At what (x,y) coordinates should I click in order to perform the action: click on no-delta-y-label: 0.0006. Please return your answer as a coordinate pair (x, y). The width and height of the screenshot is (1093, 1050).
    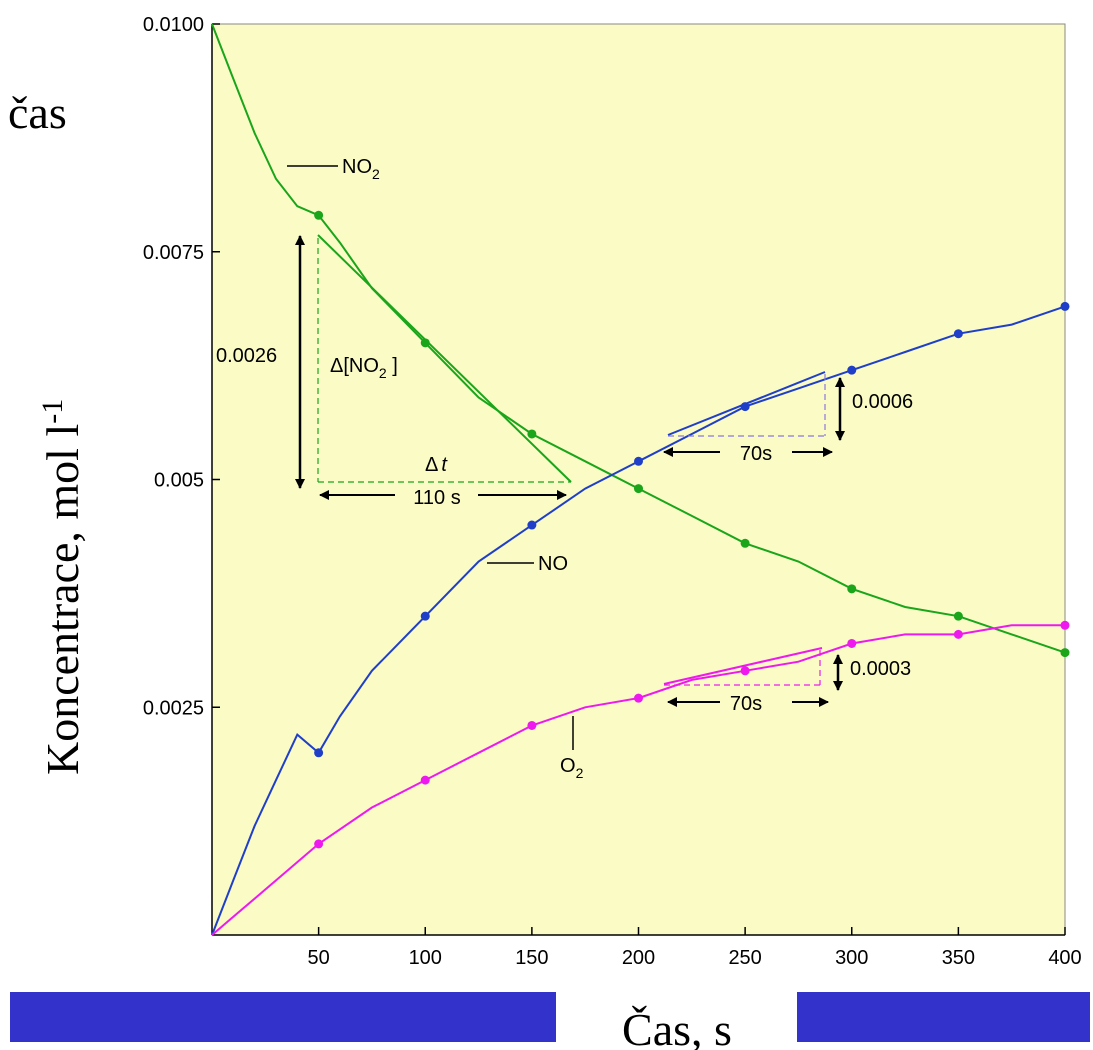
    Looking at the image, I should click on (882, 402).